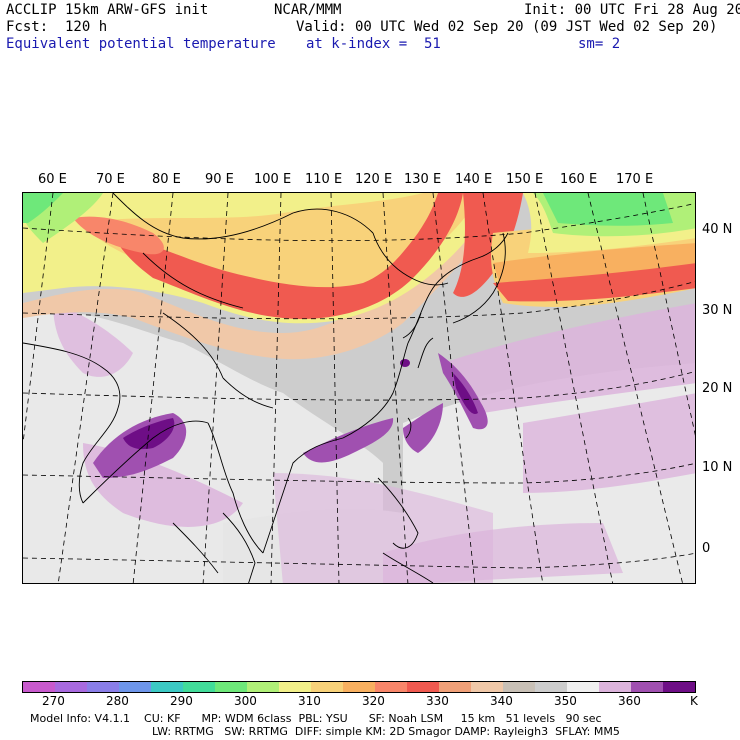 The width and height of the screenshot is (740, 740). What do you see at coordinates (52, 179) in the screenshot?
I see `lon-label: 60 E` at bounding box center [52, 179].